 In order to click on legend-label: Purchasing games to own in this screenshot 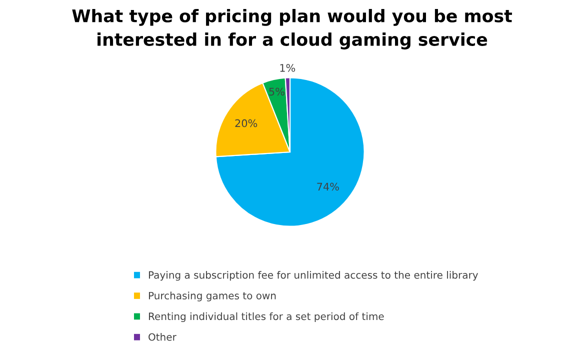, I will do `click(212, 297)`.